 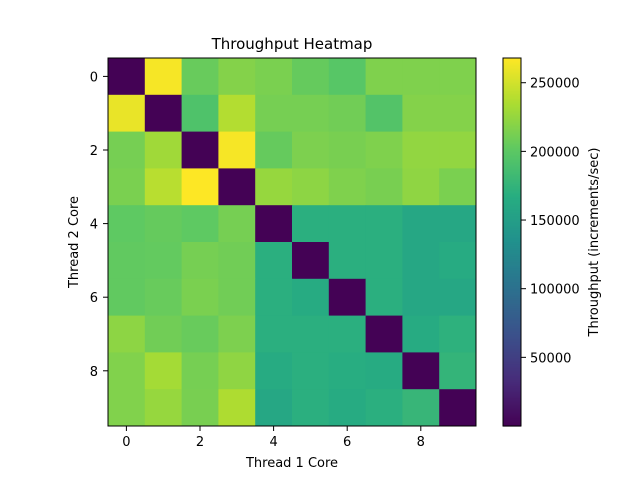 What do you see at coordinates (99, 225) in the screenshot?
I see `y-axis-ticks: 0 2 4 6 8` at bounding box center [99, 225].